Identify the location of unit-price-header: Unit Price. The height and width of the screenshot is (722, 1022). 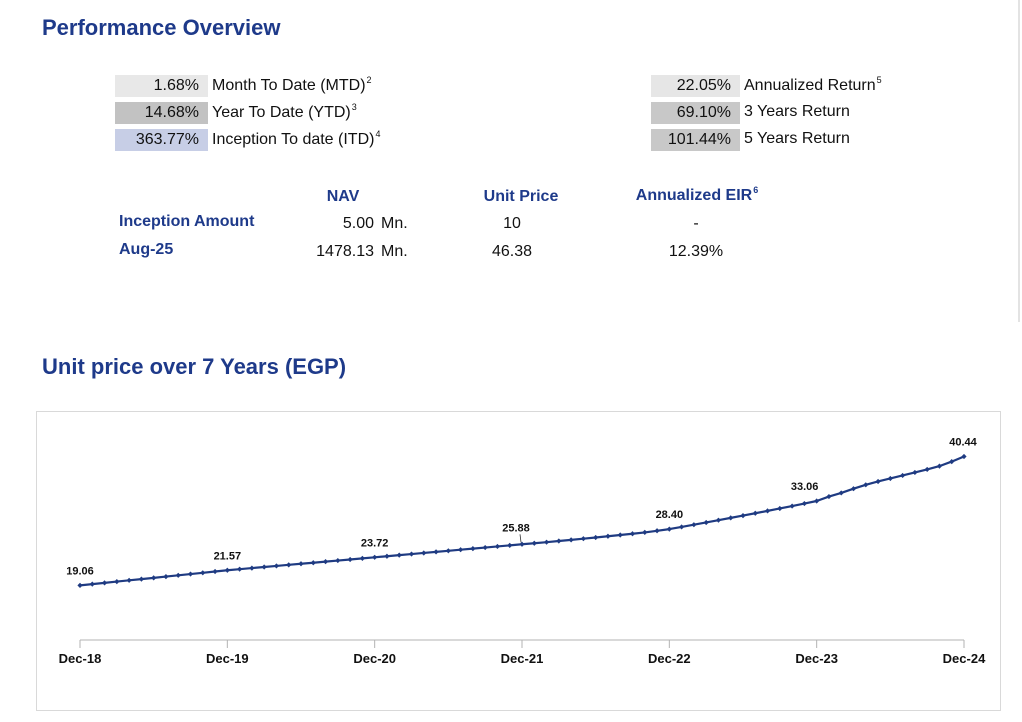
(521, 196).